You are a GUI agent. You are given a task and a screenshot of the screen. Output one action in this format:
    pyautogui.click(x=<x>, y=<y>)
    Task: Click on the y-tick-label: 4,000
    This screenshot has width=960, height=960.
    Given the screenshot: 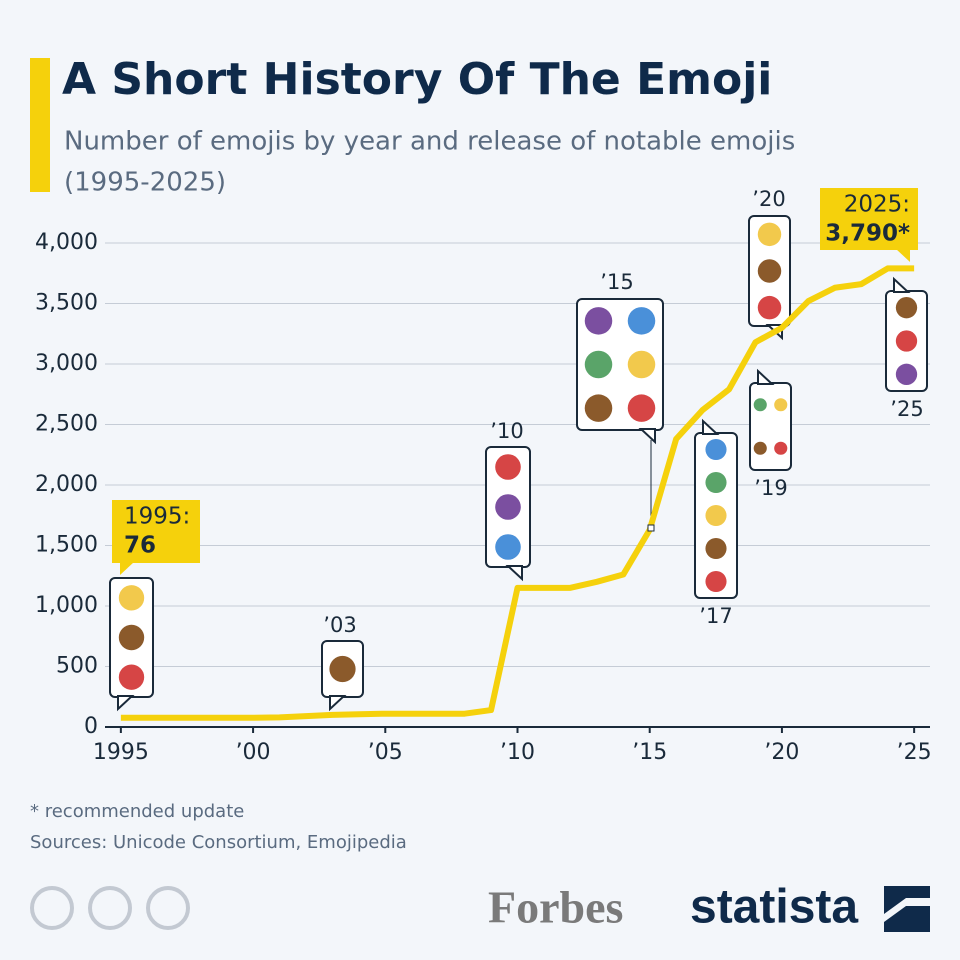 What is the action you would take?
    pyautogui.click(x=66, y=242)
    